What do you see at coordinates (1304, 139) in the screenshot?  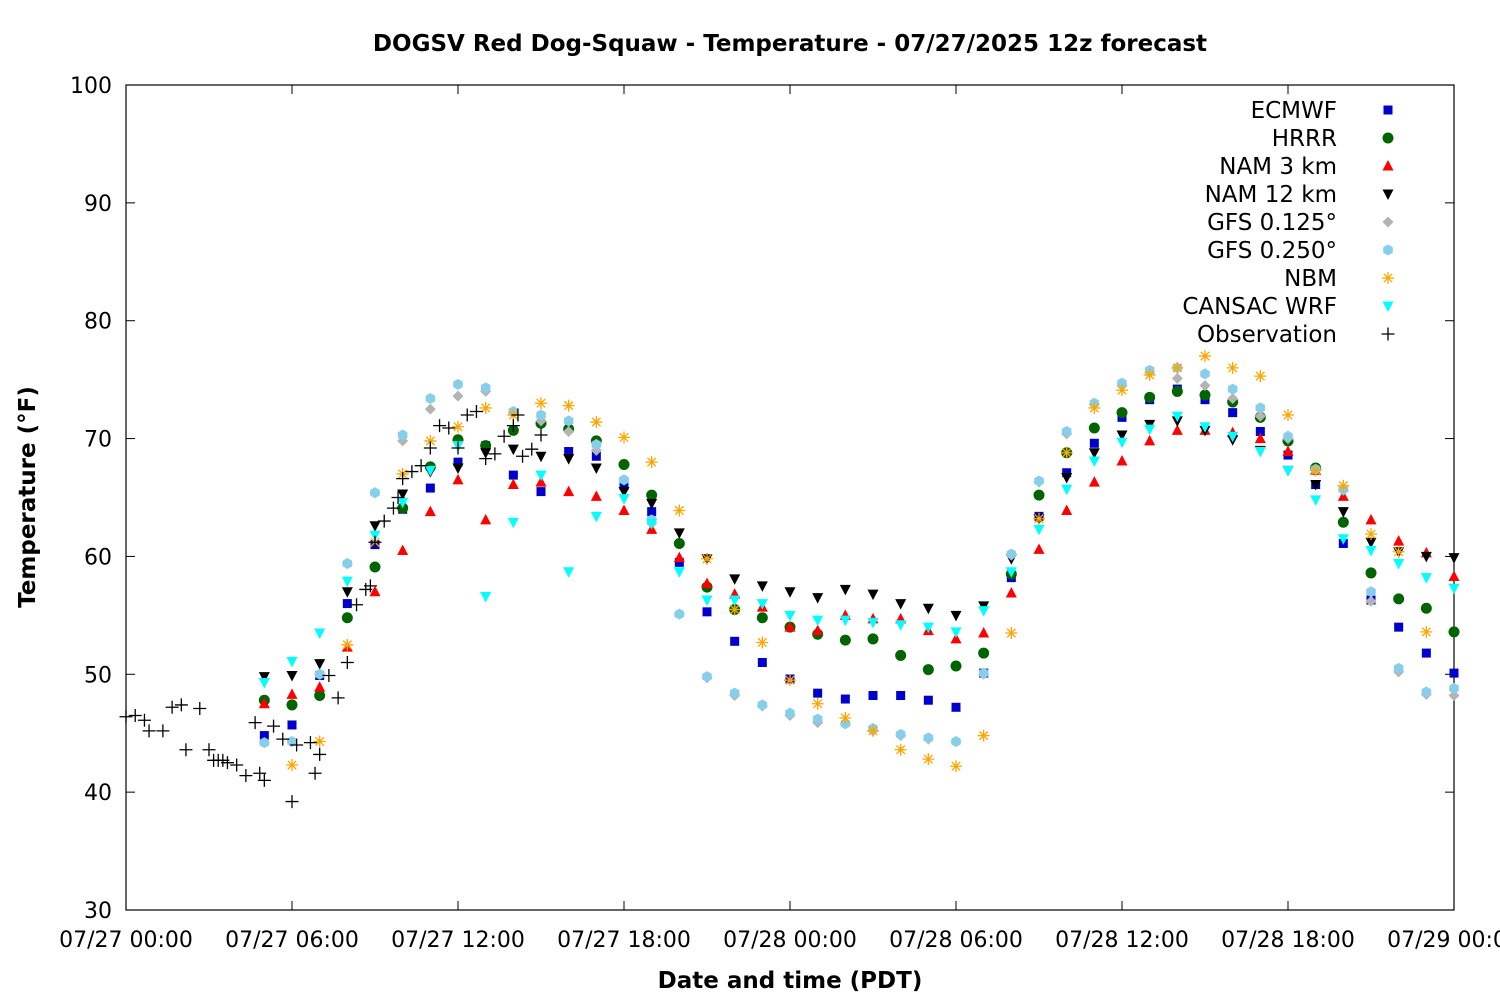 I see `legend-label: HRRR` at bounding box center [1304, 139].